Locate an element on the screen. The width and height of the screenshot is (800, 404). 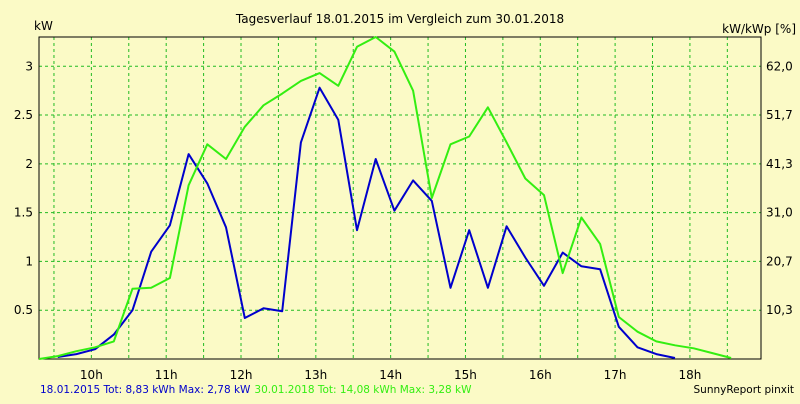
y-tick-label-right: 20,7 is located at coordinates (779, 261).